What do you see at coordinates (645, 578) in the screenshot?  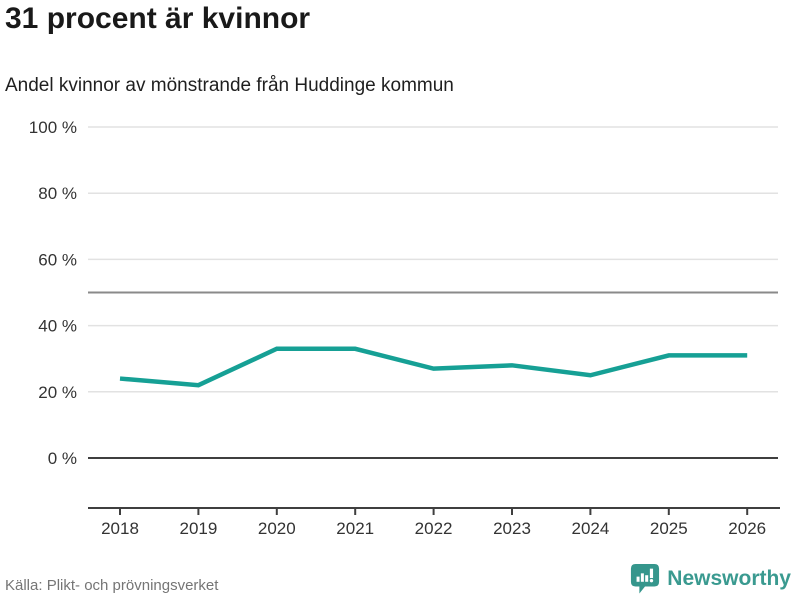 I see `newsworthy-logo-icon` at bounding box center [645, 578].